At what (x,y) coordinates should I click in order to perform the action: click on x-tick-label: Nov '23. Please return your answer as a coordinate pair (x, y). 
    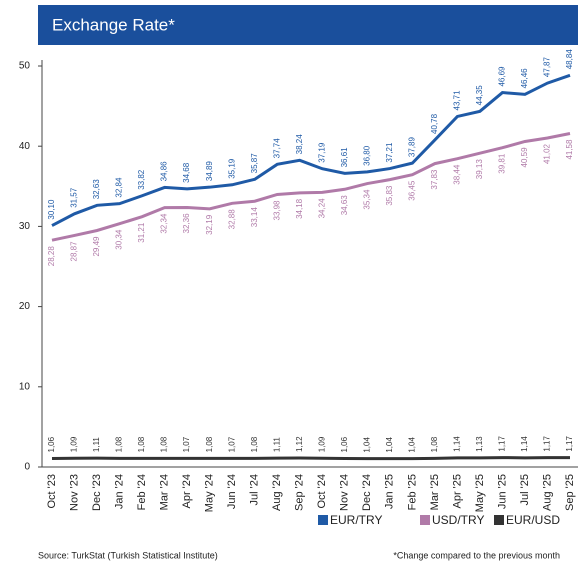
    Looking at the image, I should click on (74, 492).